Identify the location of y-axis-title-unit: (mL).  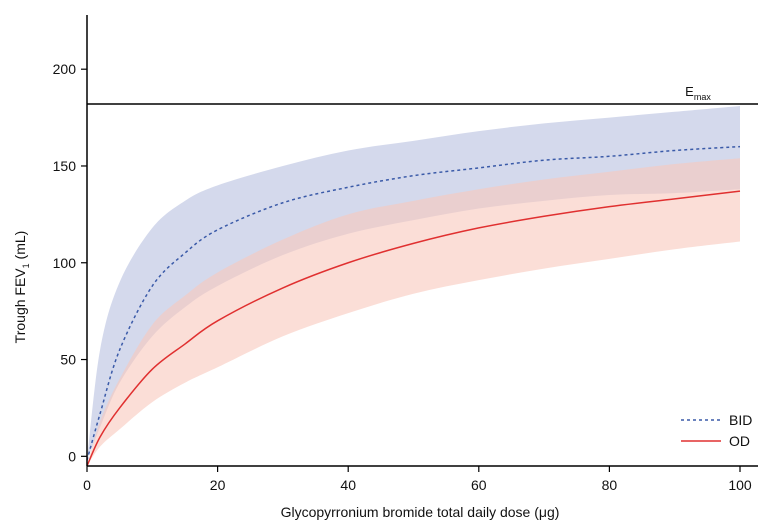
(20, 247).